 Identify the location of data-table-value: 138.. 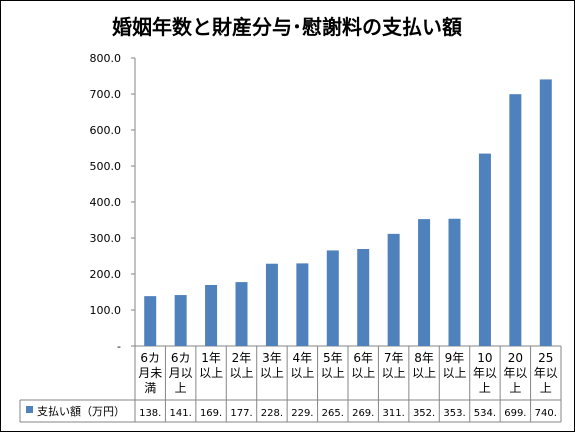
(150, 413).